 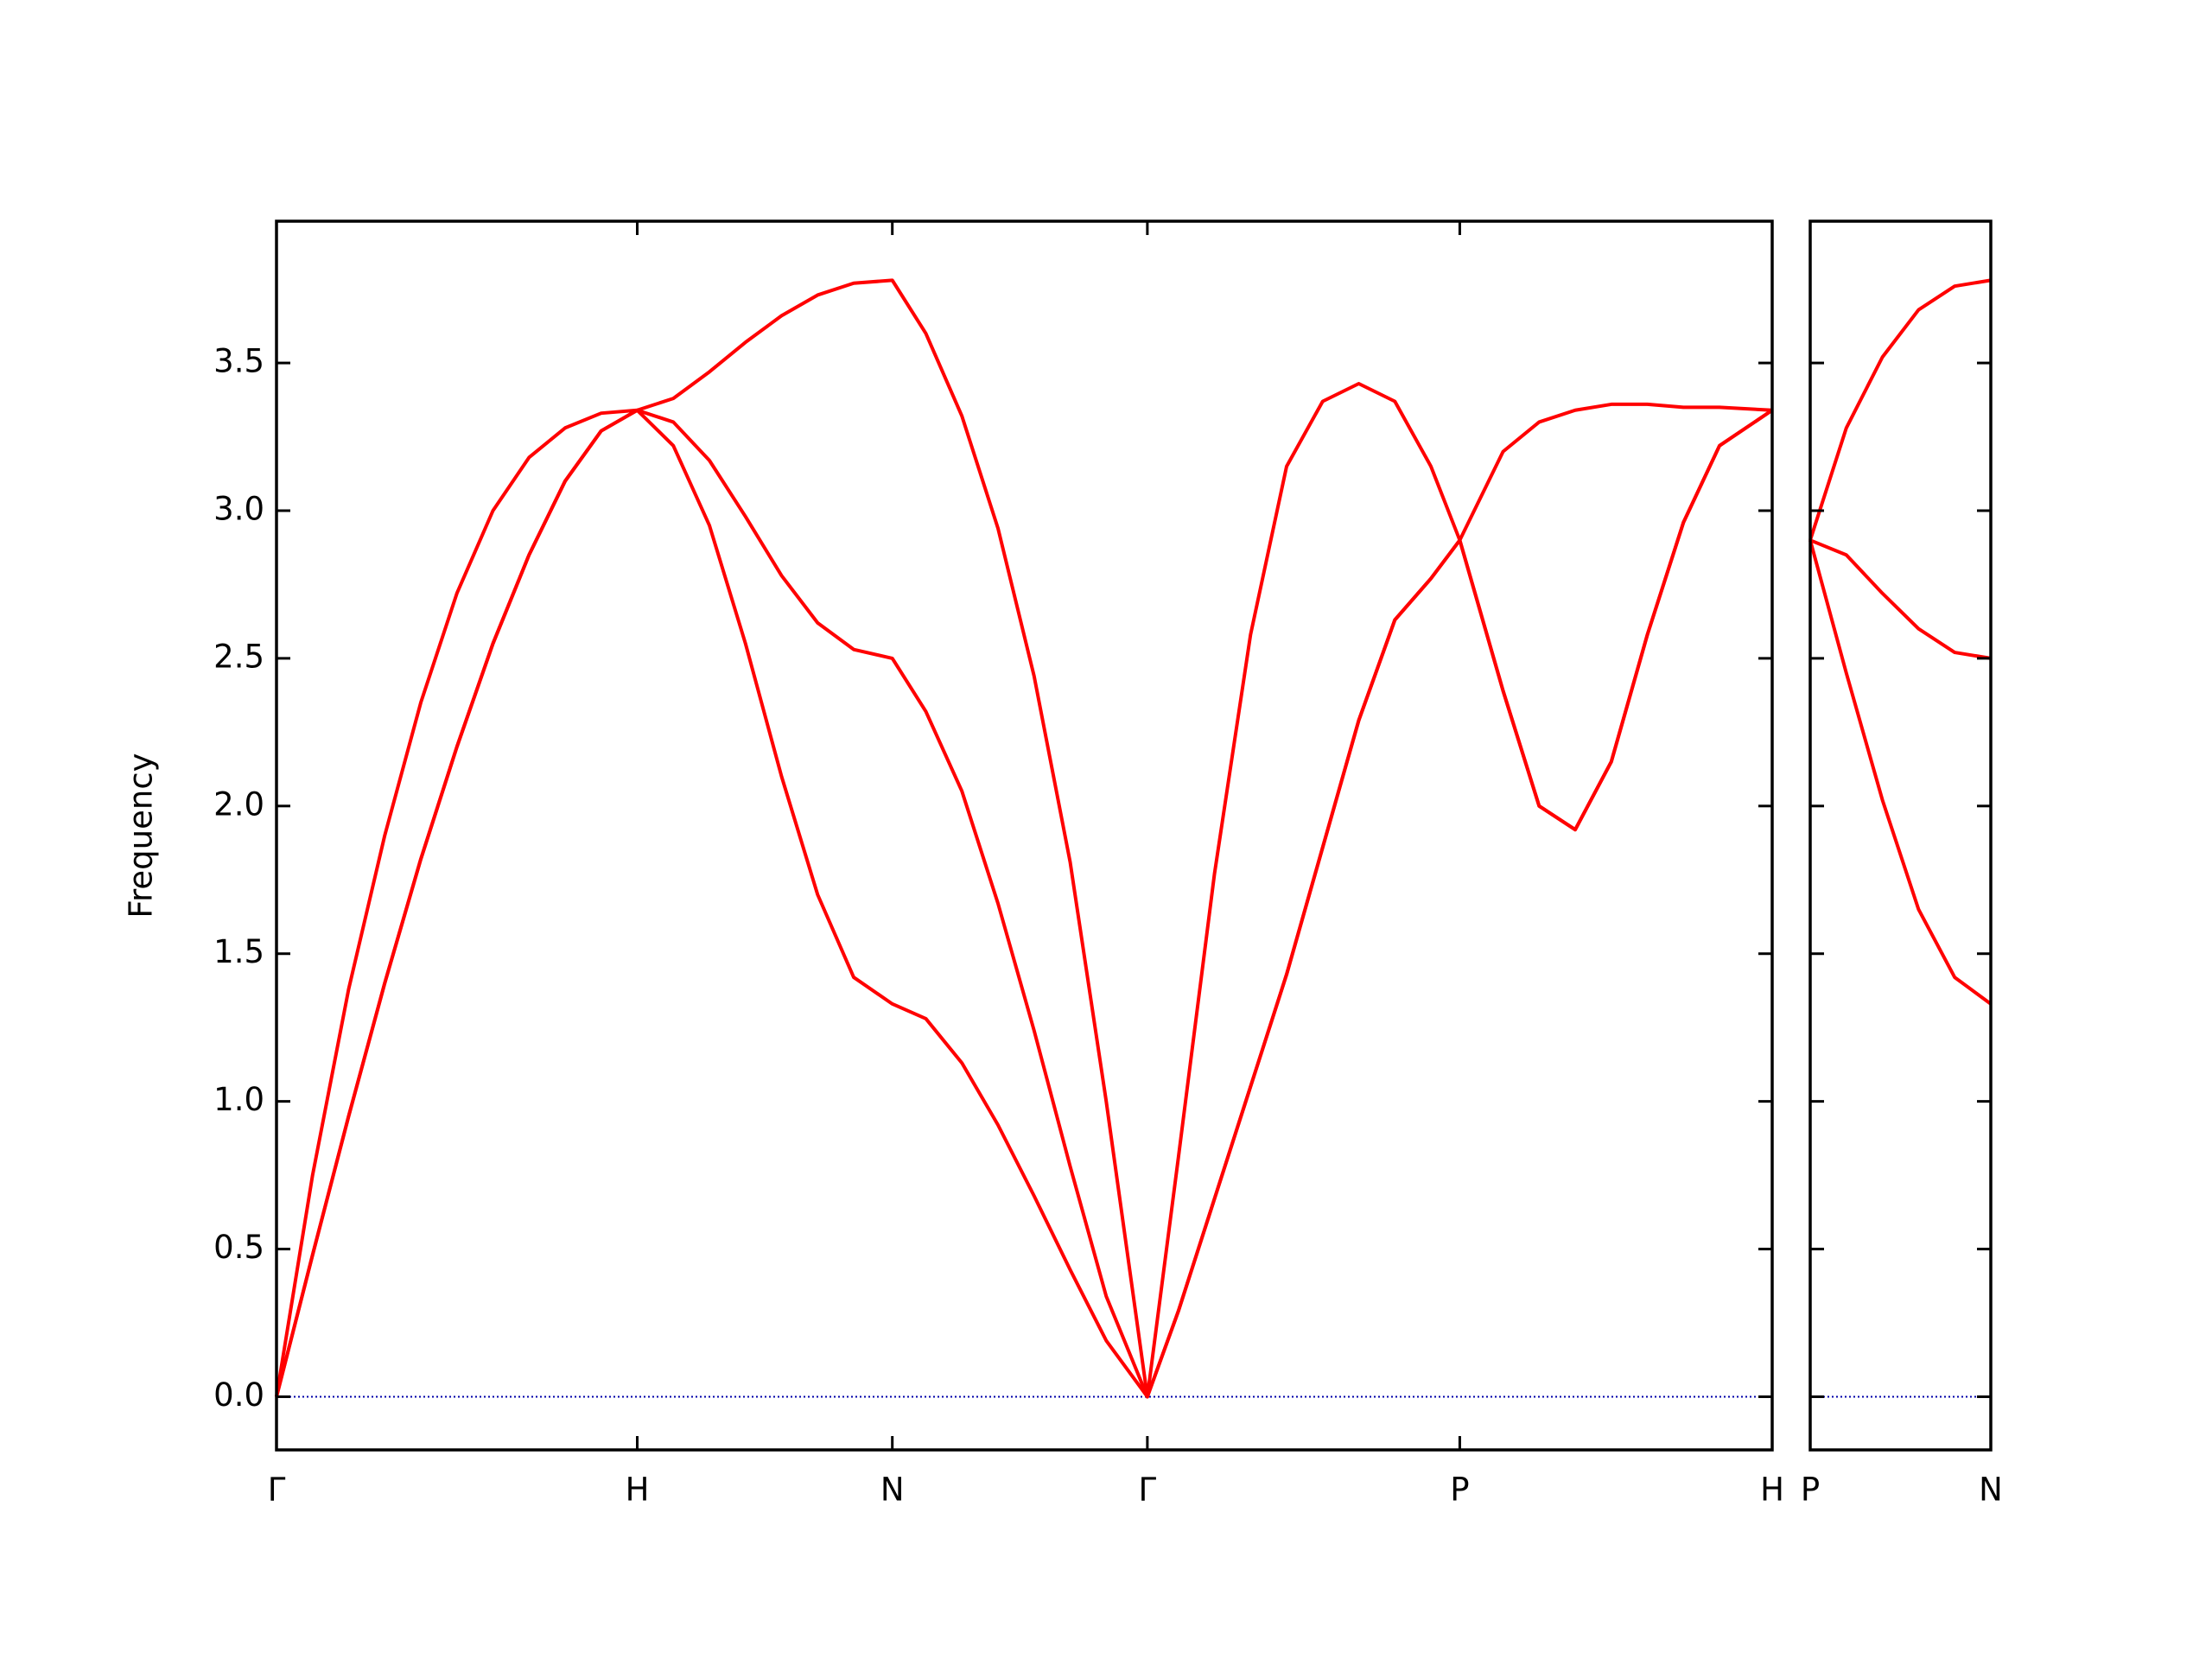 I want to click on y-tick-label: 3.0, so click(x=238, y=508).